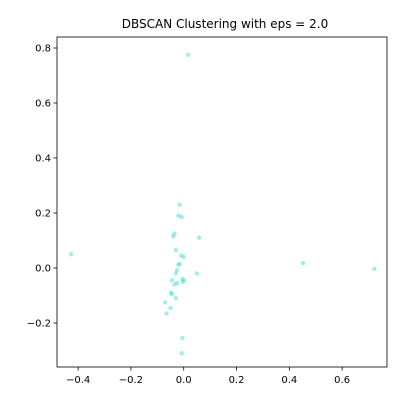 This screenshot has width=400, height=400. I want to click on y-axis: −0.2 0.0 0.2 0.4 0.6 0.8, so click(42, 187).